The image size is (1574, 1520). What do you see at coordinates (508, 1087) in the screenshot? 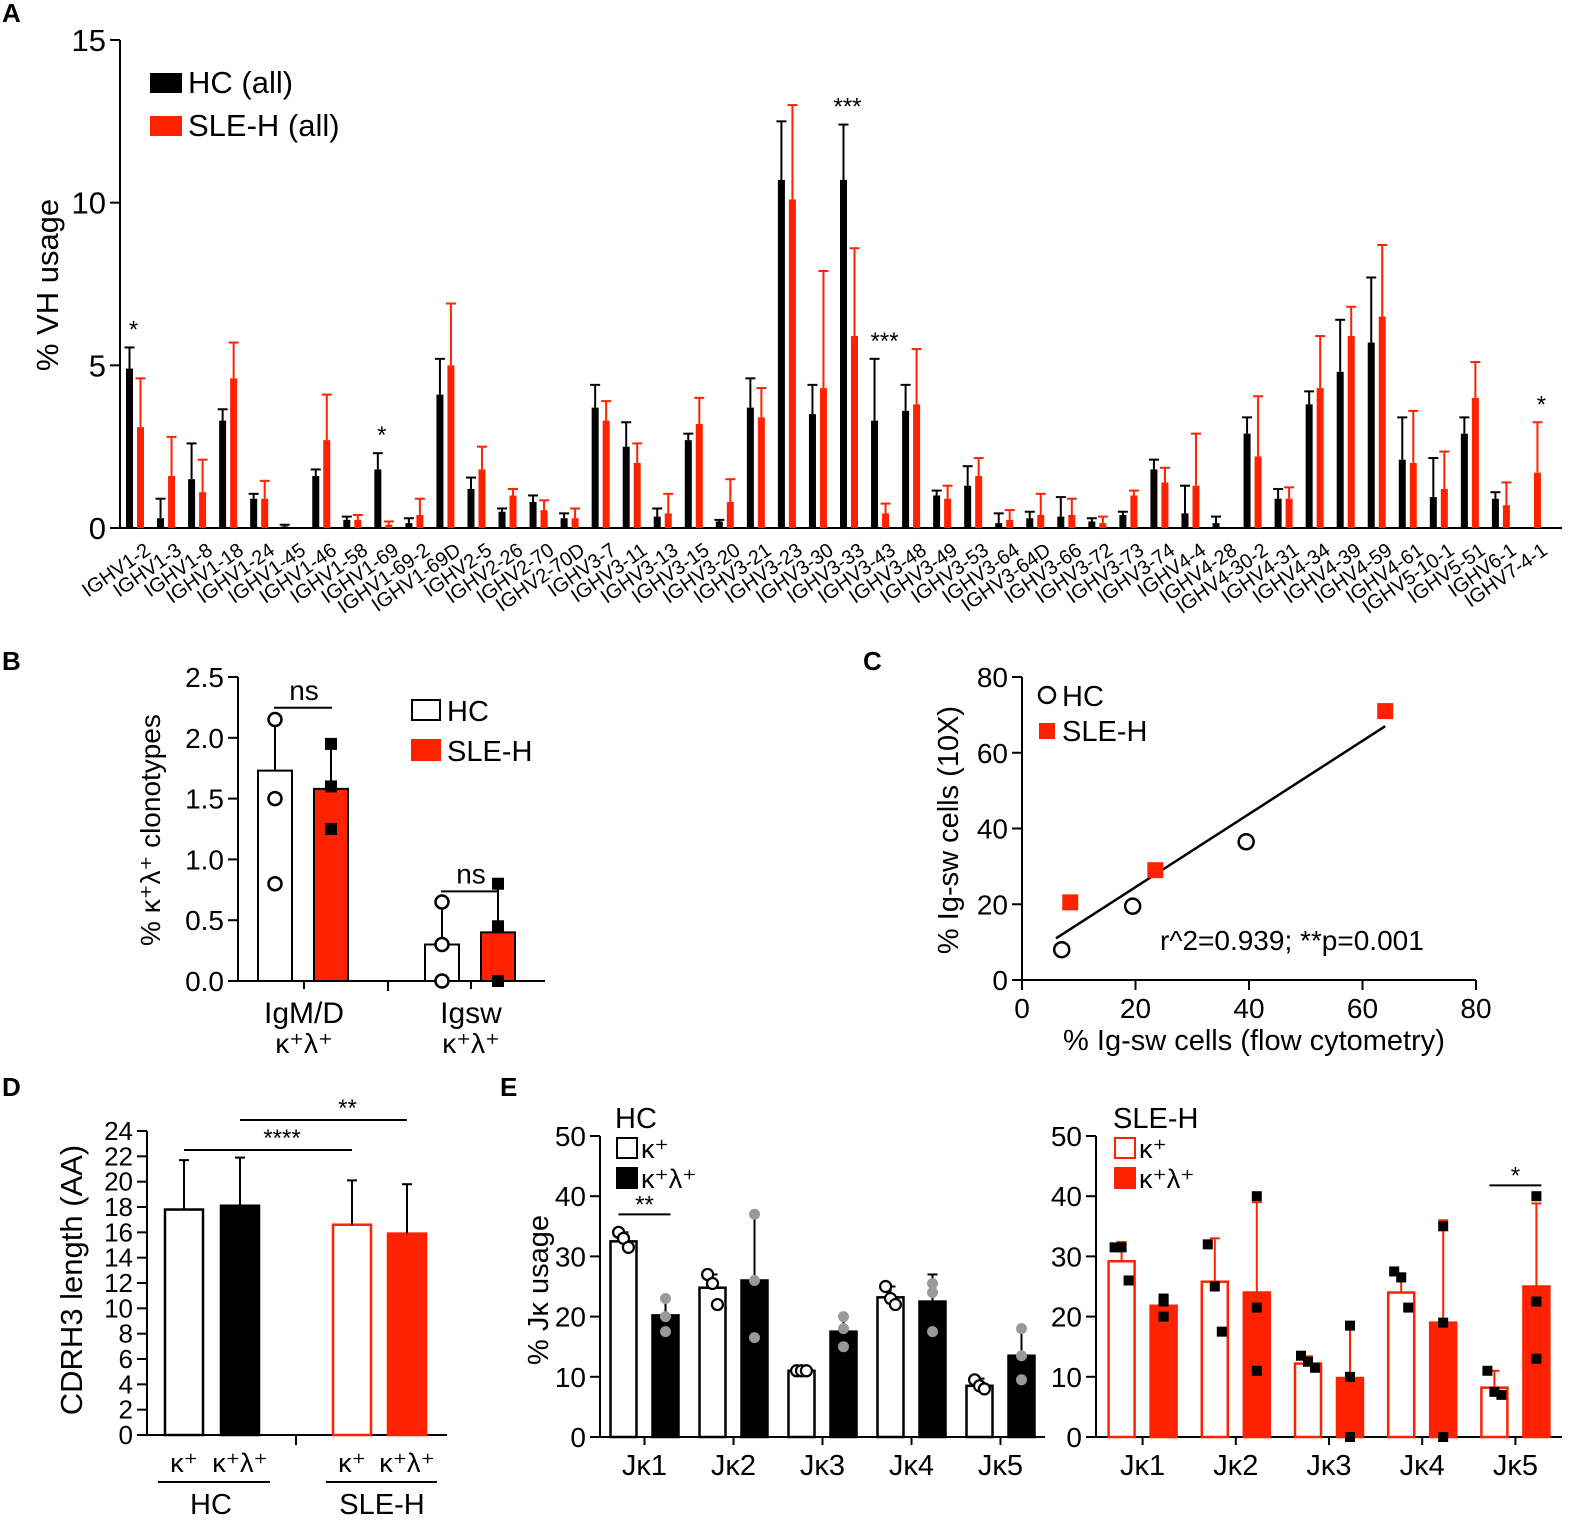
I see `panel-label-e: E` at bounding box center [508, 1087].